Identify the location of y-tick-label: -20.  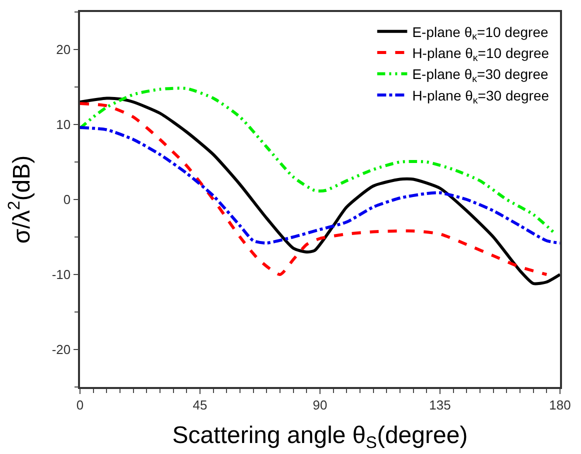
(61, 350).